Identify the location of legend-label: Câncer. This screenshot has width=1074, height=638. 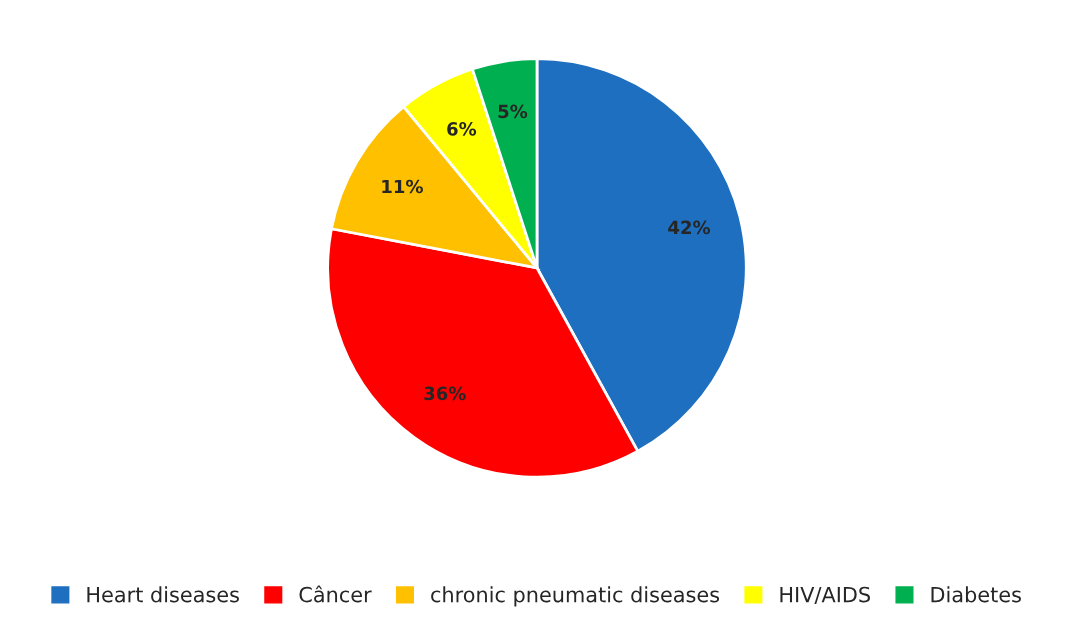
(335, 594).